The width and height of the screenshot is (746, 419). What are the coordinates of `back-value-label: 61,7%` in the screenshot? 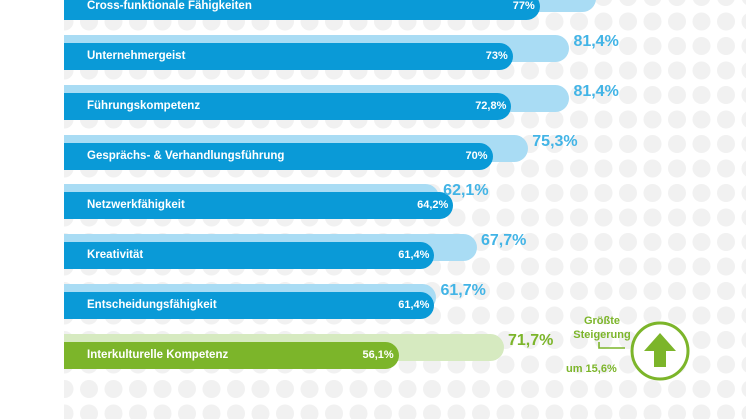 It's located at (463, 290).